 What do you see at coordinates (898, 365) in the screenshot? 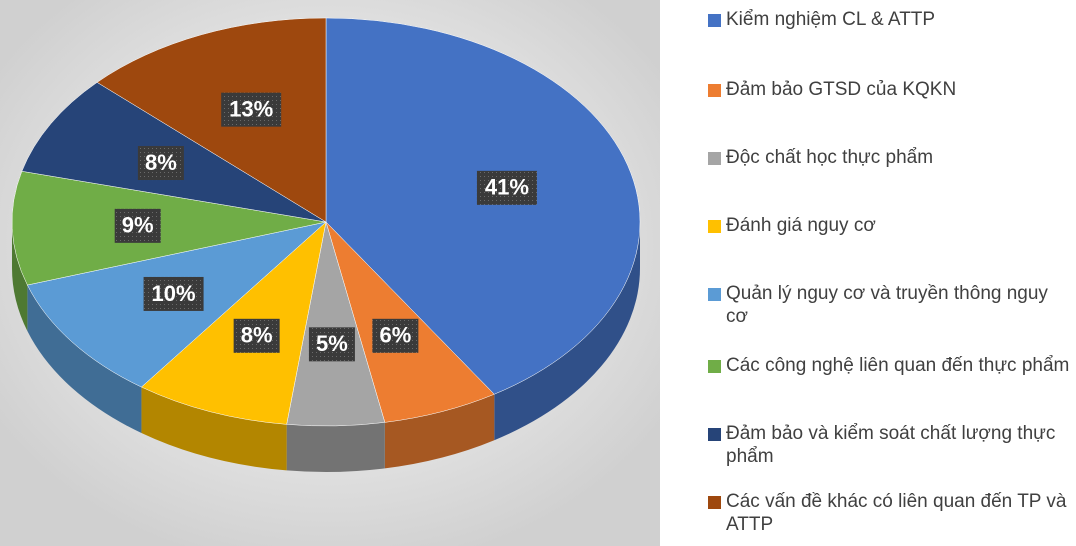
I see `legend-label: Các công nghệ liên quan đến thực phẩm` at bounding box center [898, 365].